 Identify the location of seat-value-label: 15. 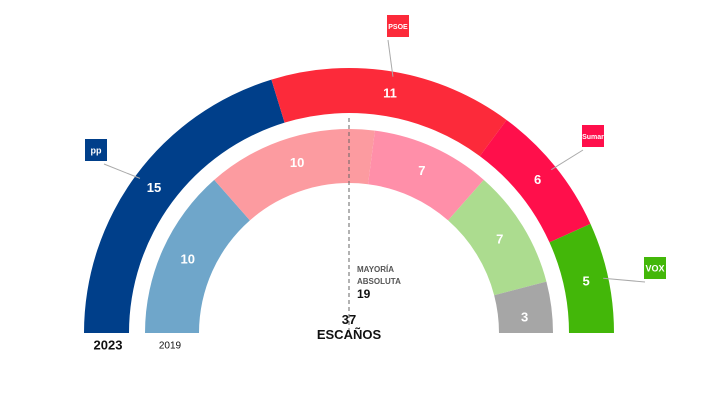
(154, 187).